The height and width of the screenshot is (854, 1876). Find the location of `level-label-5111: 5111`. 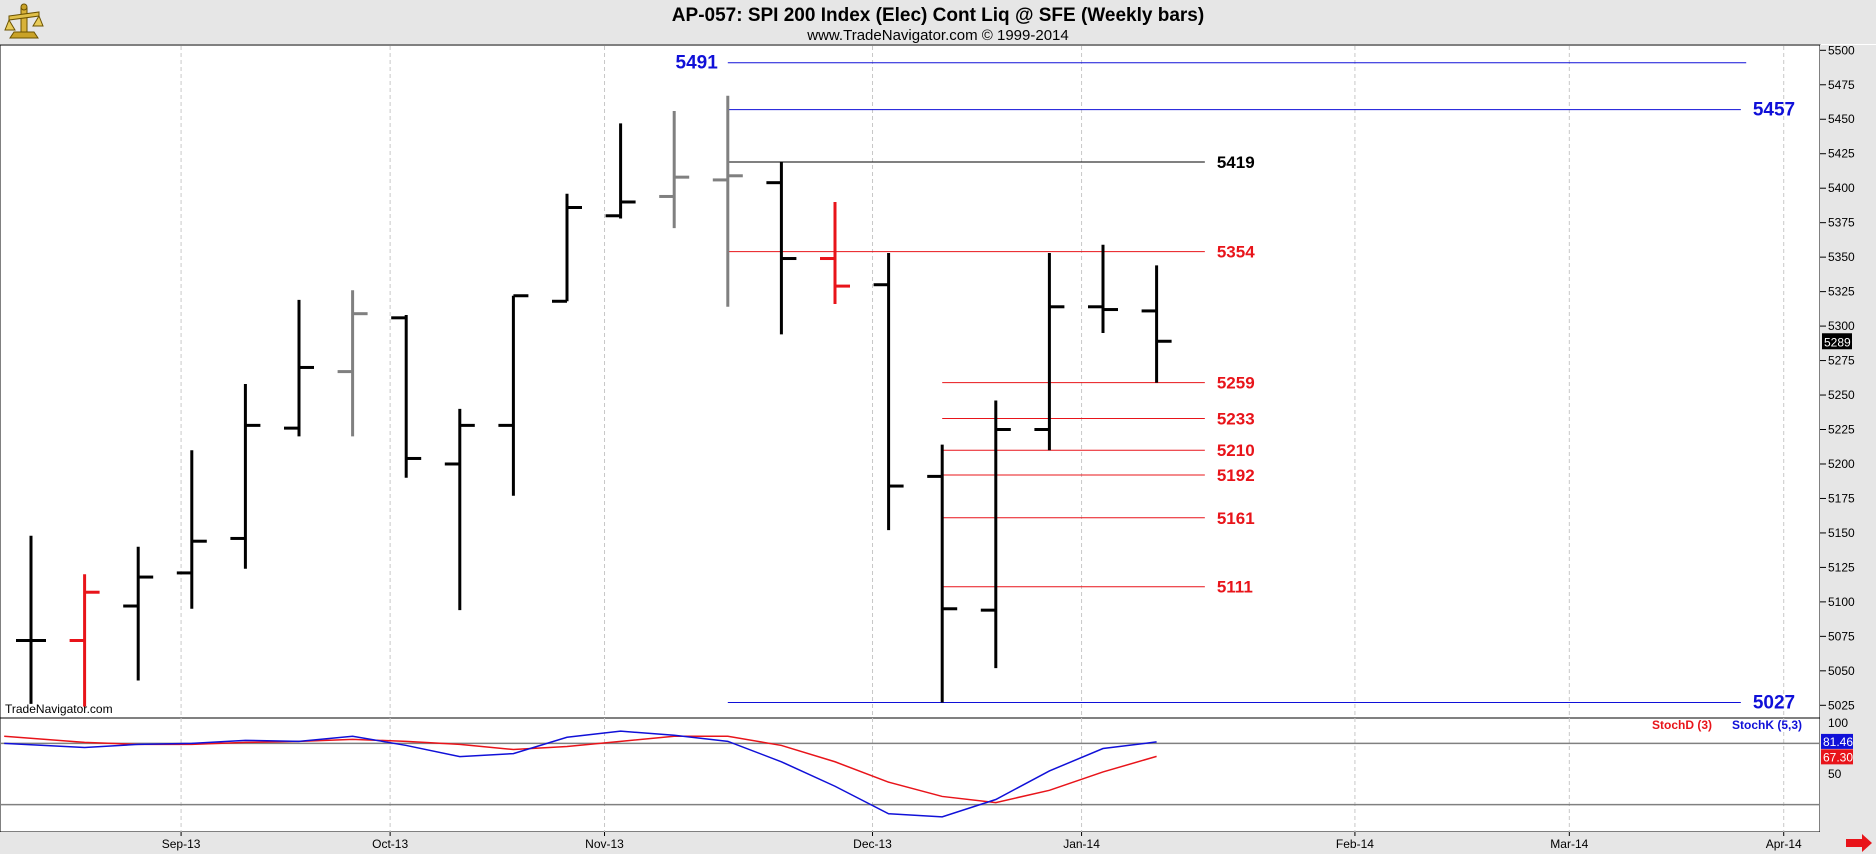

level-label-5111: 5111 is located at coordinates (1235, 587).